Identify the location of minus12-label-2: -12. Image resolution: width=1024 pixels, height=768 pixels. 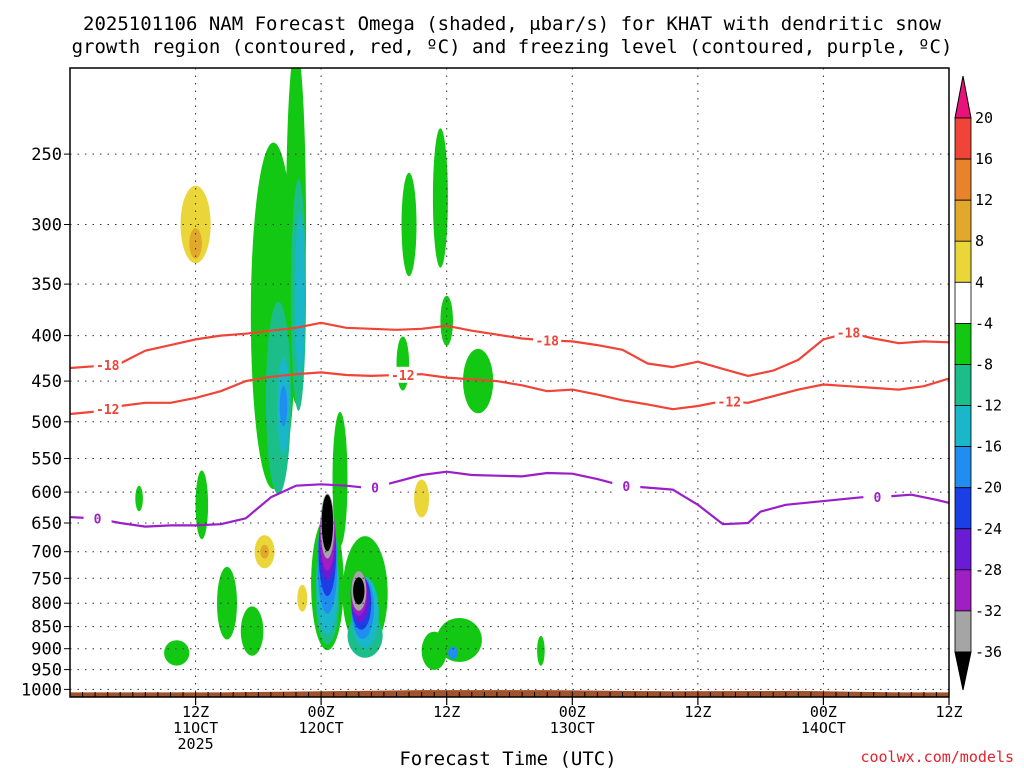
(729, 403).